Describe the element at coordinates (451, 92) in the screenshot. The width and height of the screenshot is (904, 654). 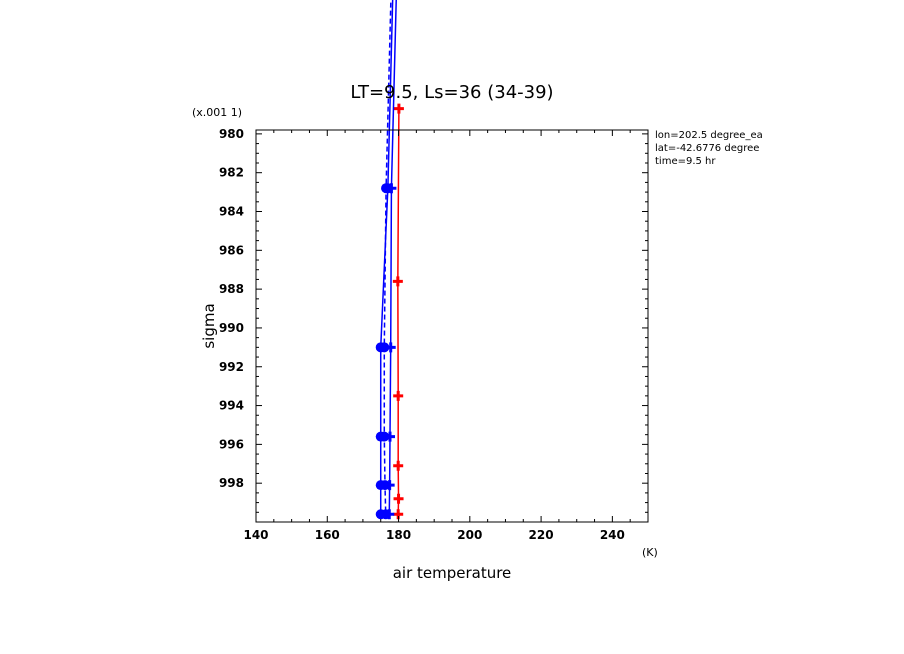
I see `chart-title: LT=9.5, Ls=36 (34-39)` at that location.